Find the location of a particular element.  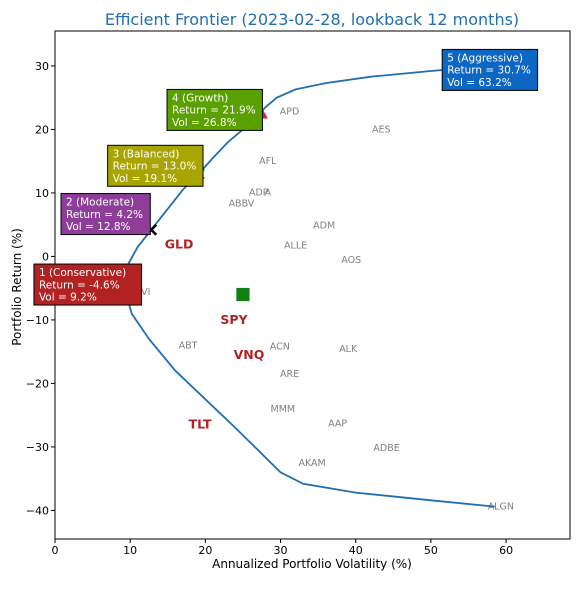

portfolio-annotation-text: Vol = 63.2% is located at coordinates (479, 83).